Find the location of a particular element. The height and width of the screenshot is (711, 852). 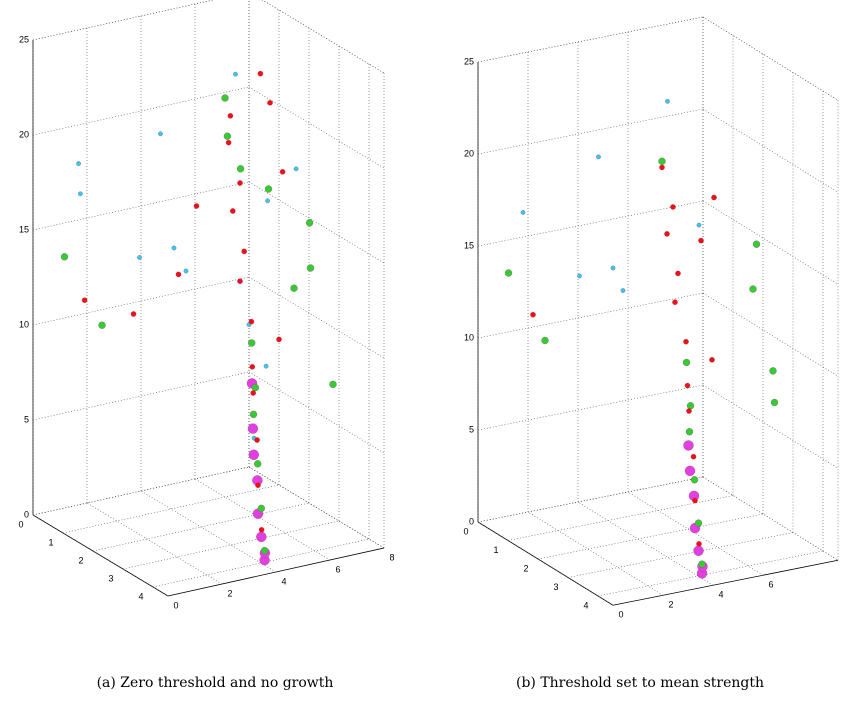

z-tick-label: 0 is located at coordinates (26, 514).